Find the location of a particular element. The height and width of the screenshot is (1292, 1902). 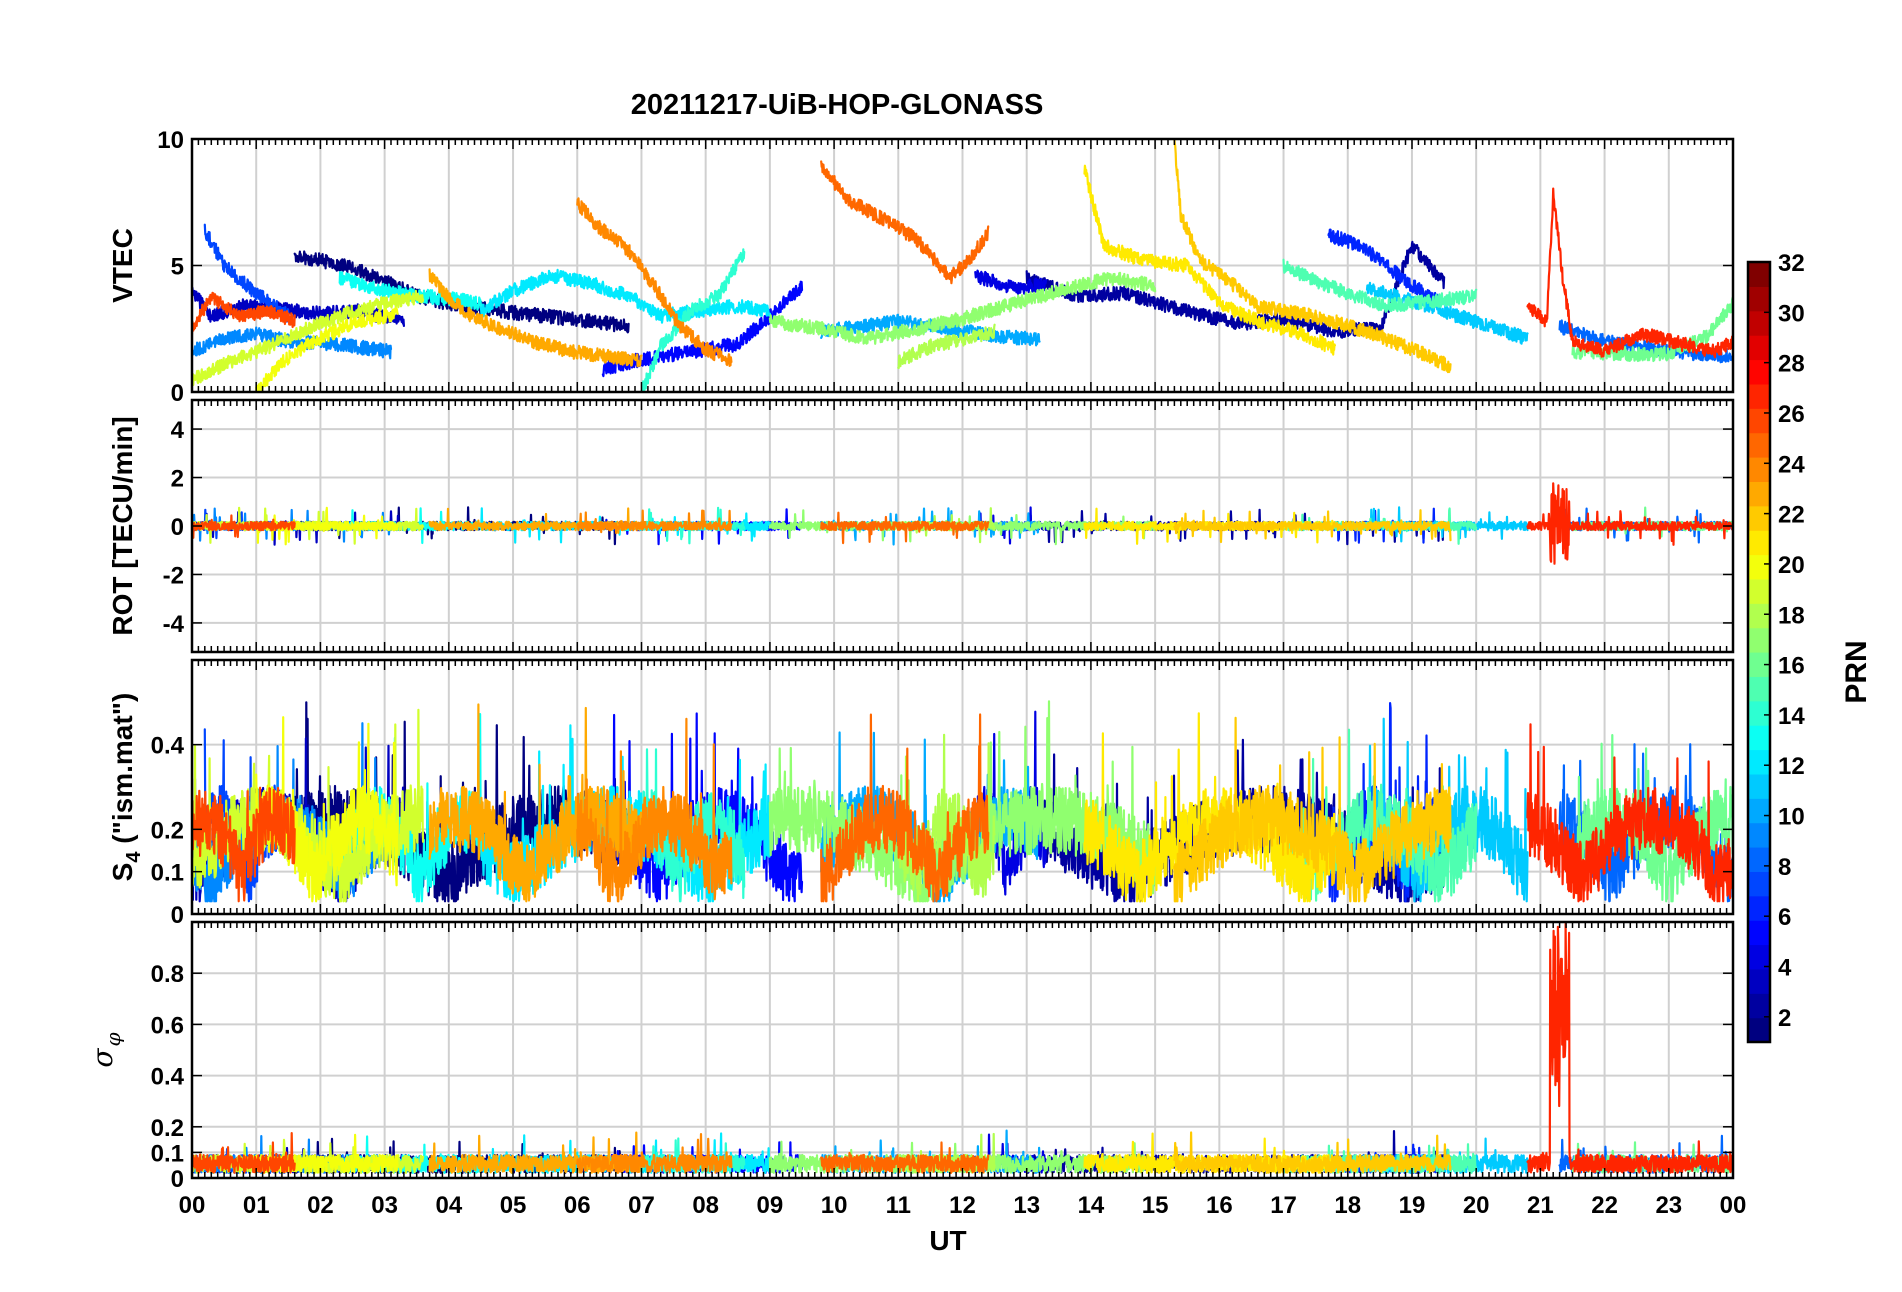

x-tick-label: 22 is located at coordinates (1604, 1205).